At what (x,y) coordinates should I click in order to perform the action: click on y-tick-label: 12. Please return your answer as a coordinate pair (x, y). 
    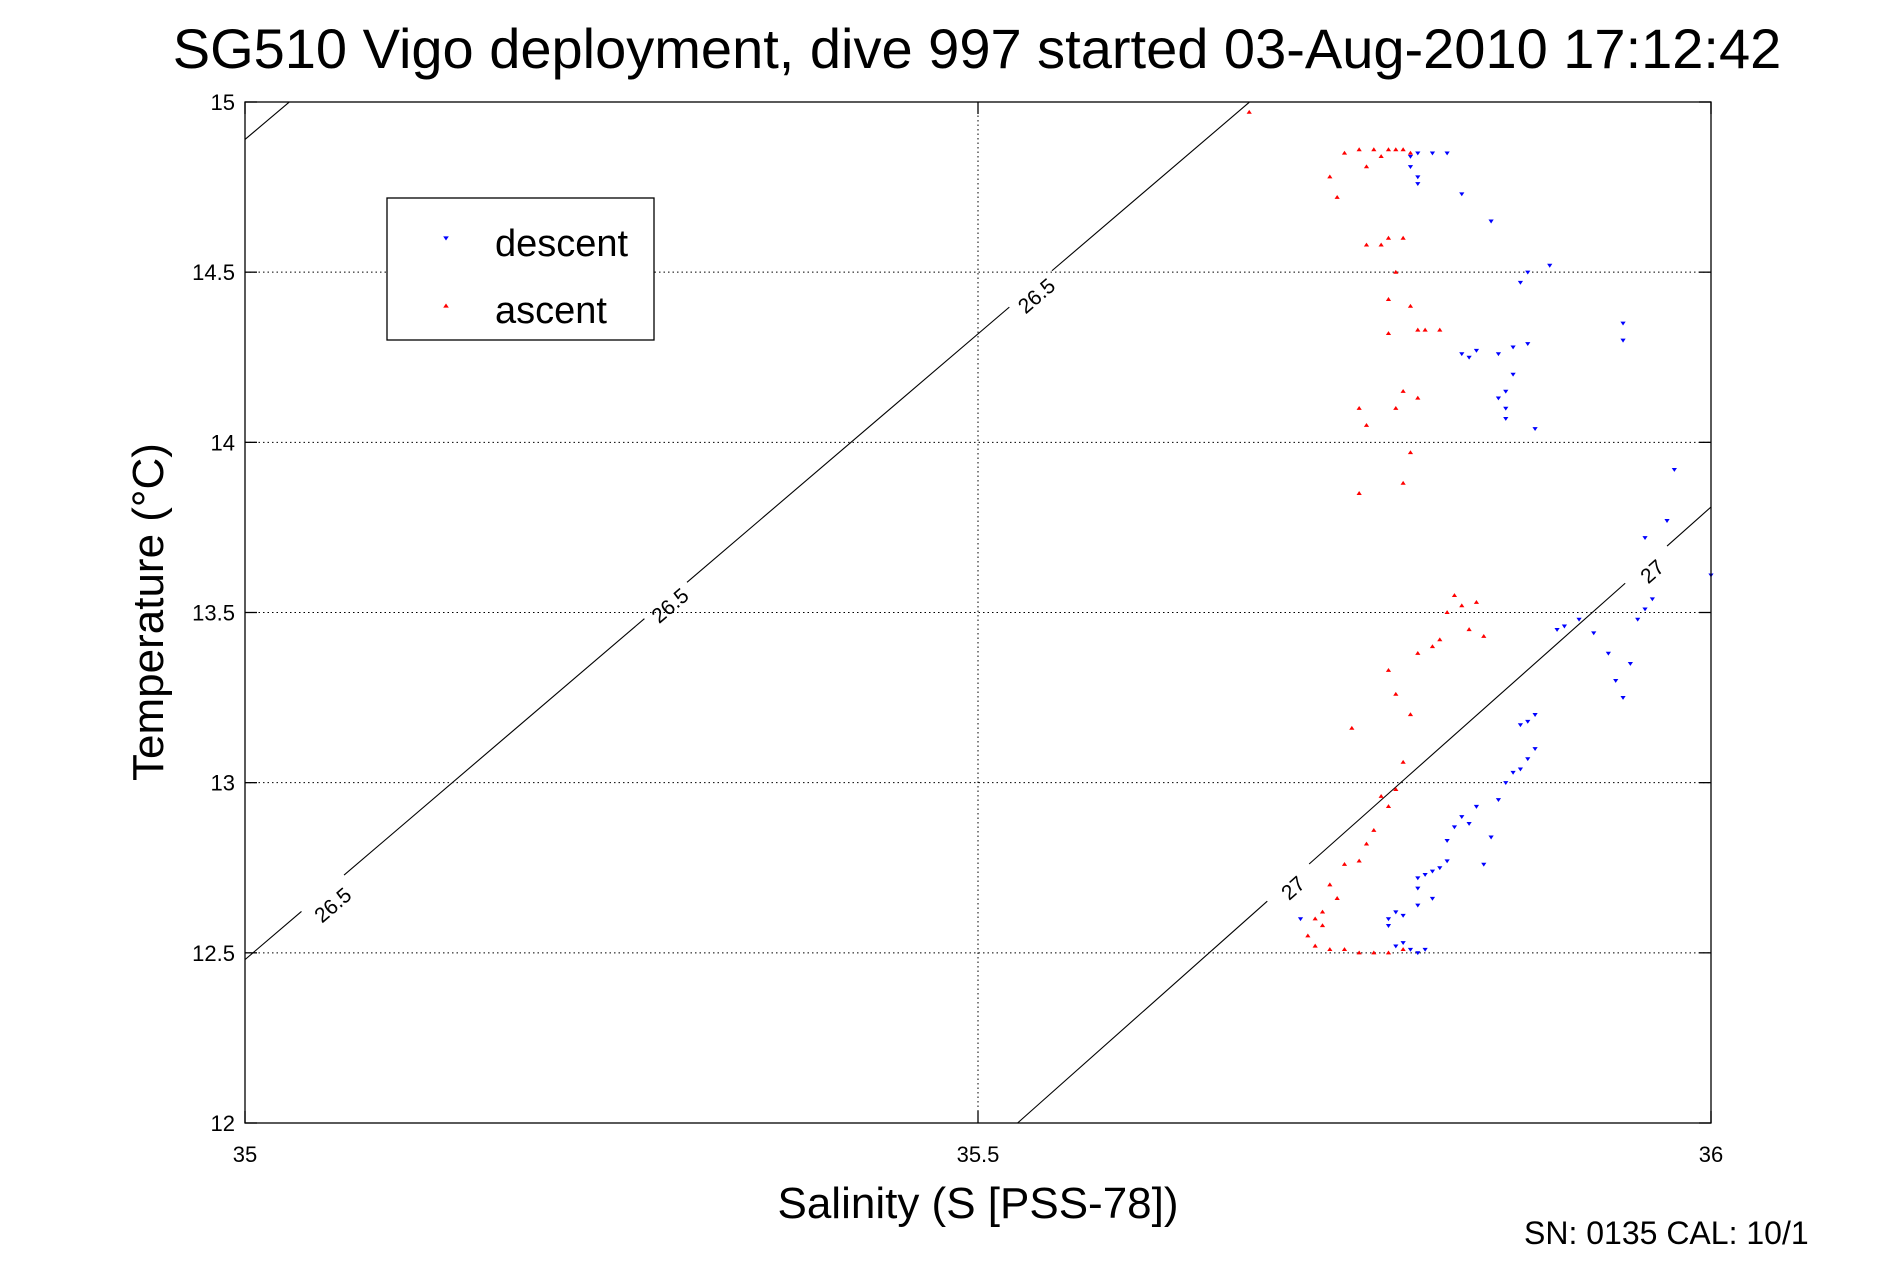
    Looking at the image, I should click on (223, 1123).